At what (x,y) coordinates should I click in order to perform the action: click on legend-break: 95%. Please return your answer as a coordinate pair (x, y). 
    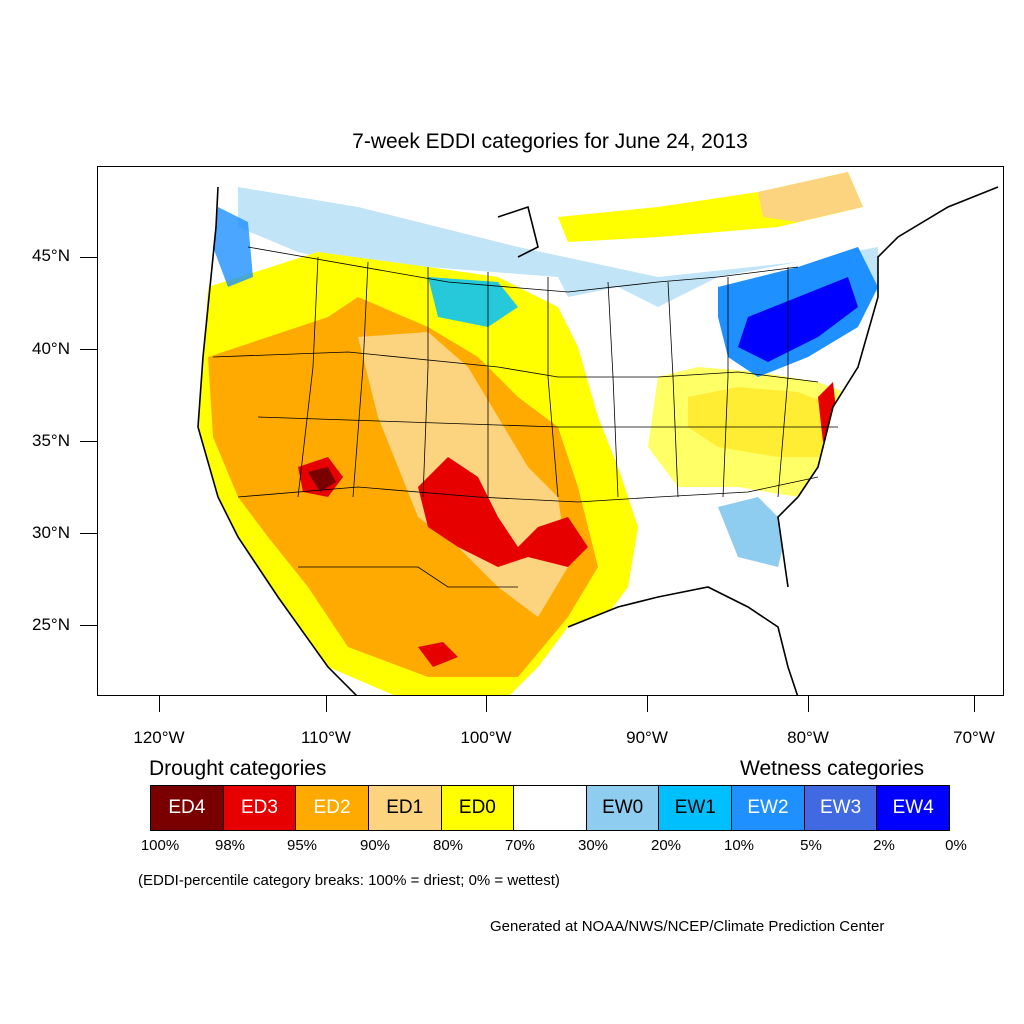
    Looking at the image, I should click on (302, 845).